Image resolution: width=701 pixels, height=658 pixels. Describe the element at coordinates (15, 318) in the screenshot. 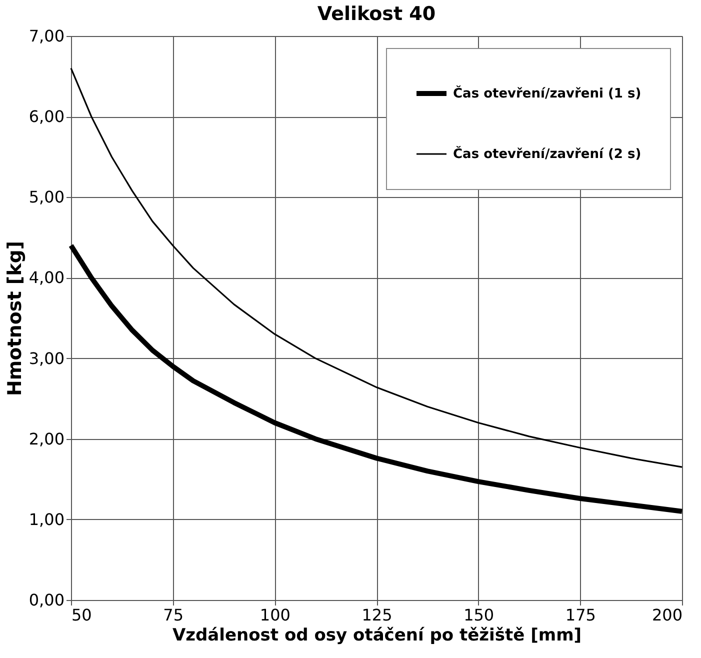

I see `y-axis-title: Hmotnost [kg]` at that location.